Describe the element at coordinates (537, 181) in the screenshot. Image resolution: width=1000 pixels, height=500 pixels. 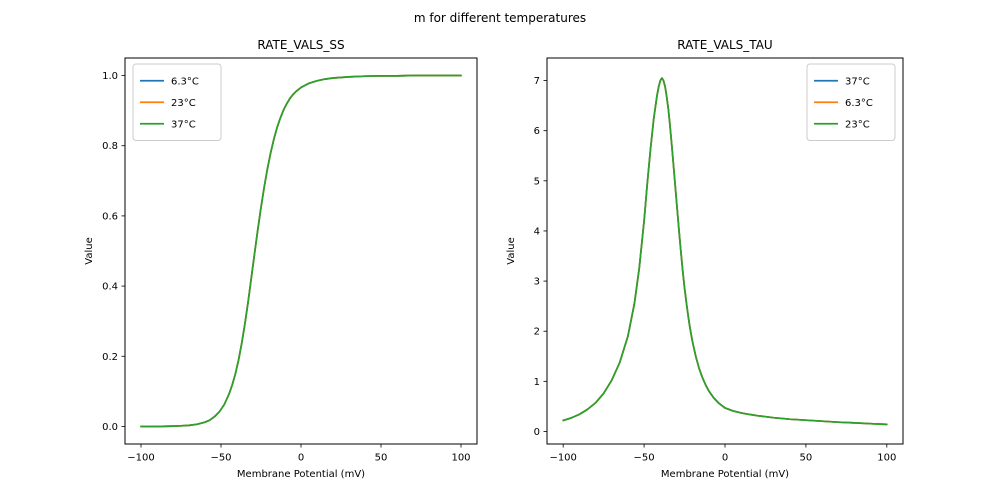
I see `y-tick-label: 5` at that location.